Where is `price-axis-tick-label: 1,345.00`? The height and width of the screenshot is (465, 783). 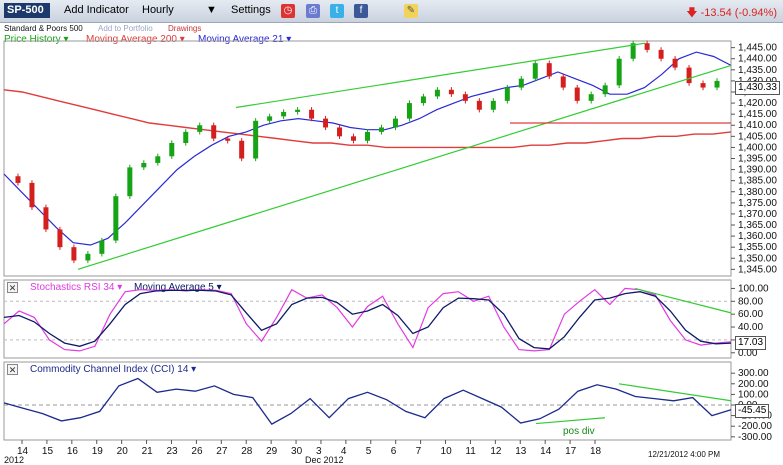 price-axis-tick-label: 1,345.00 is located at coordinates (757, 269).